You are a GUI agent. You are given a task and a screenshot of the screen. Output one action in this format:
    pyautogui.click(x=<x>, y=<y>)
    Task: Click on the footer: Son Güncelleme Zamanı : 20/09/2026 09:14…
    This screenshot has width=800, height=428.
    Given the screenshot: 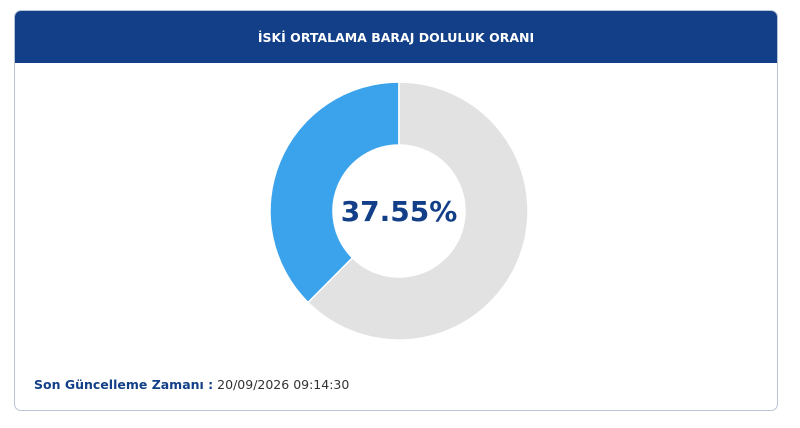 What is the action you would take?
    pyautogui.click(x=191, y=384)
    